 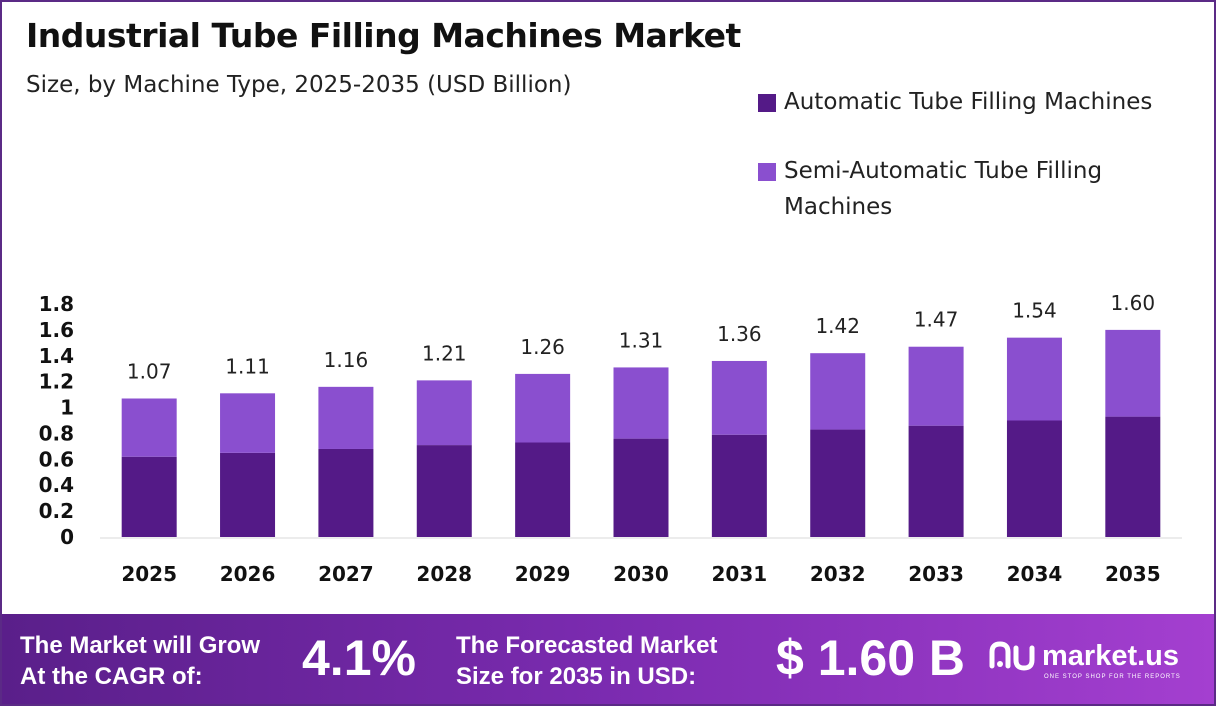 I want to click on bar-semi-automatic-2029, so click(x=543, y=408).